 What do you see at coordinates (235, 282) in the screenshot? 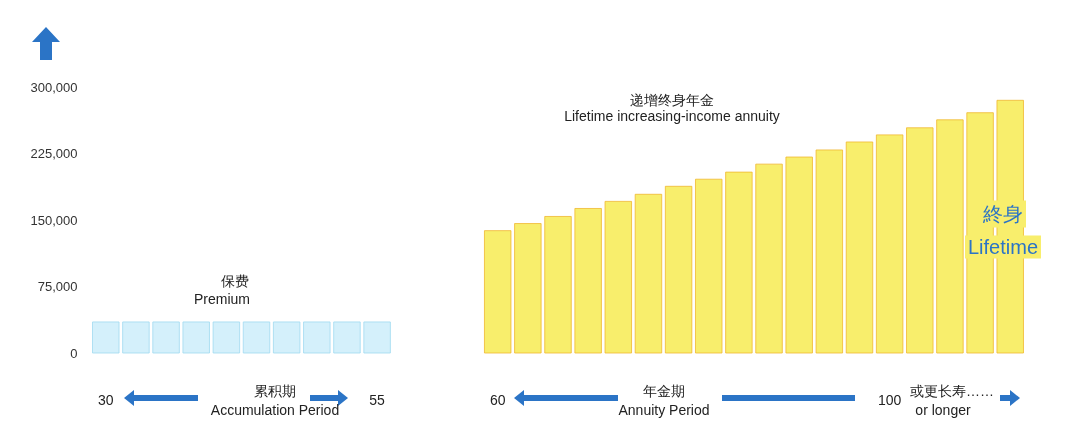
I see `annotation: 保费` at bounding box center [235, 282].